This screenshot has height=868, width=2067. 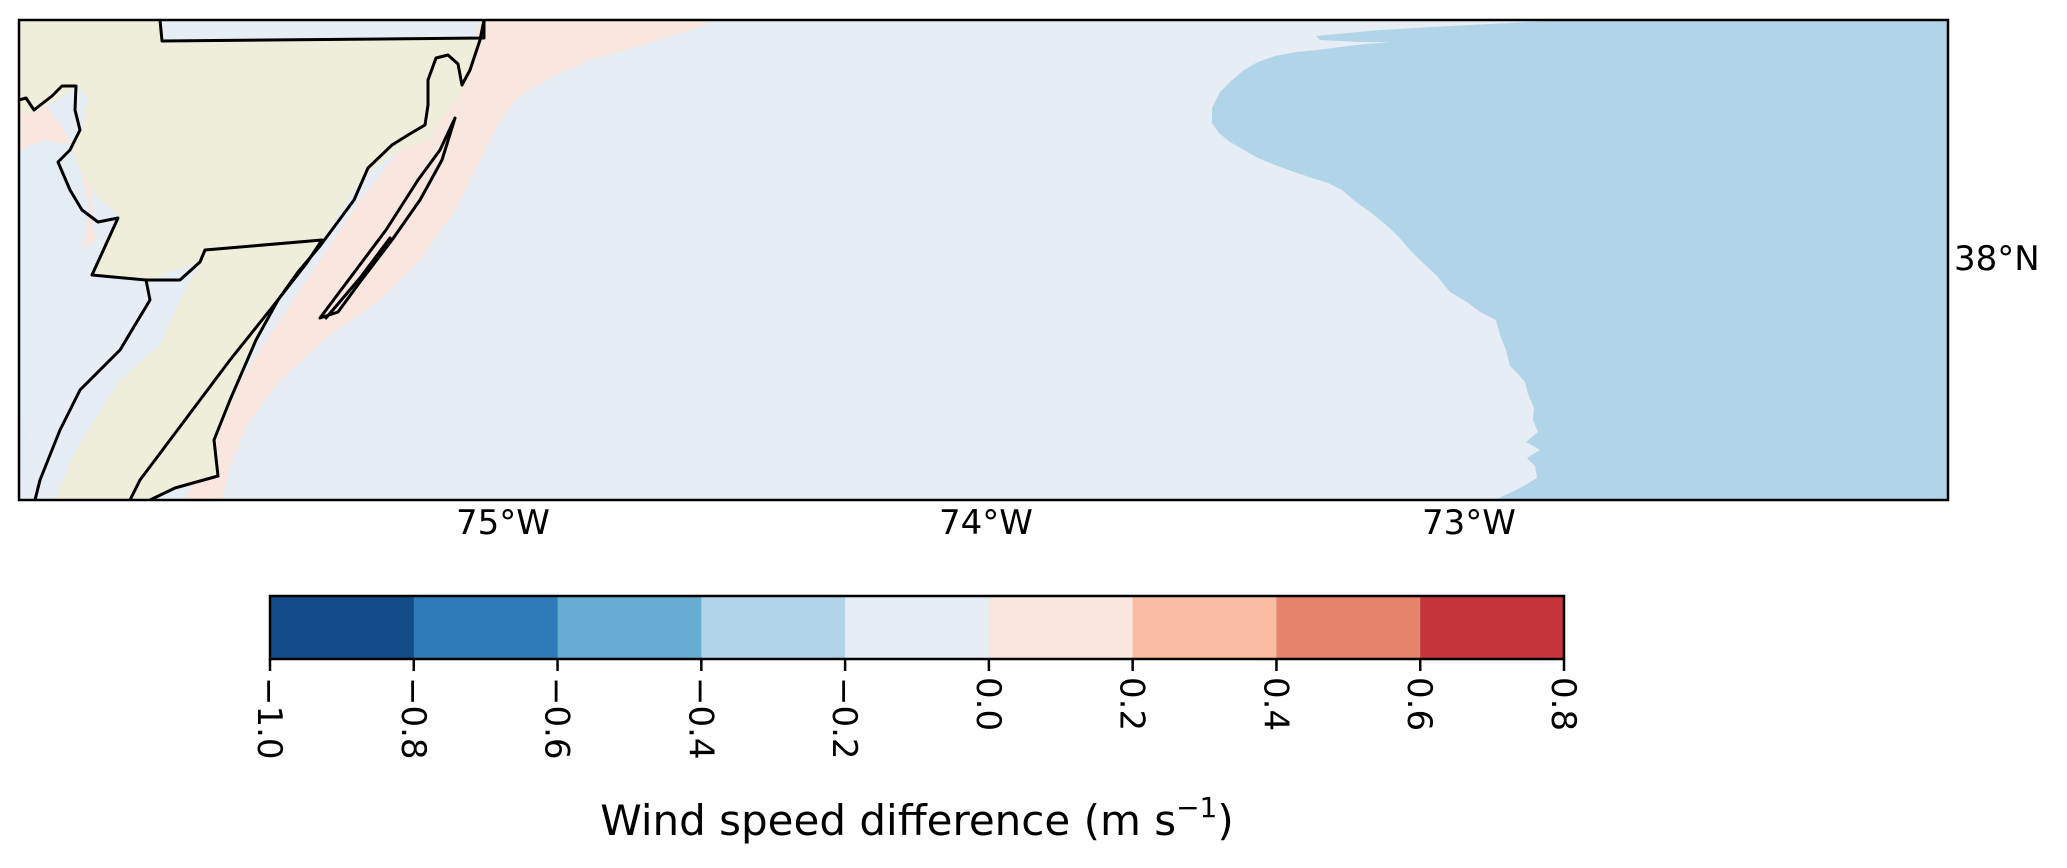 I want to click on colorbar-frame, so click(x=917, y=627).